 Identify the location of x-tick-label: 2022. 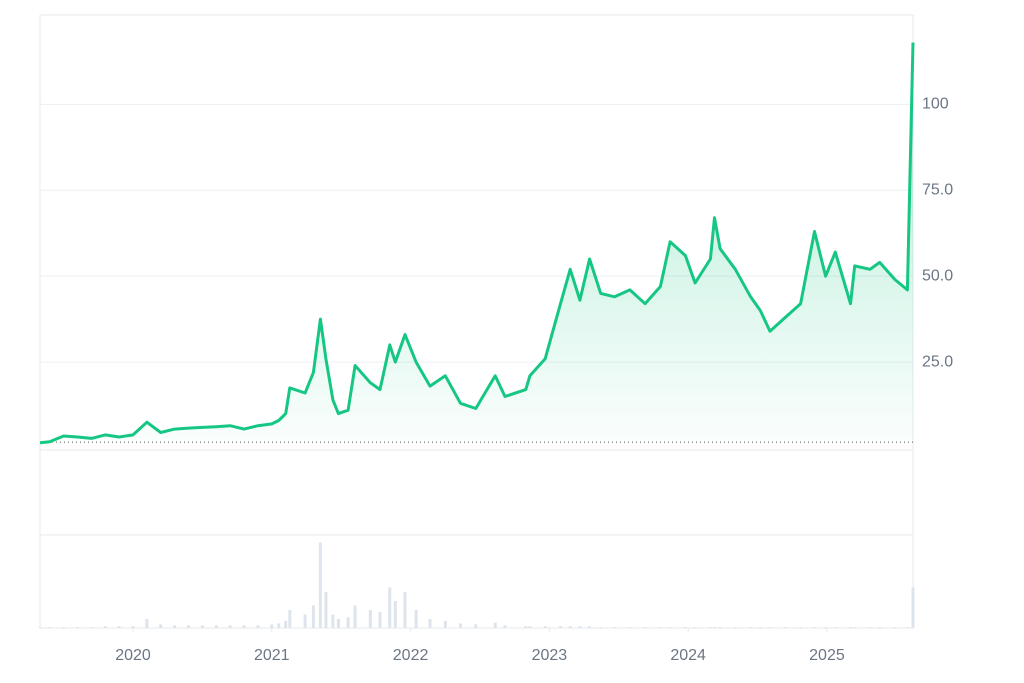
(411, 655).